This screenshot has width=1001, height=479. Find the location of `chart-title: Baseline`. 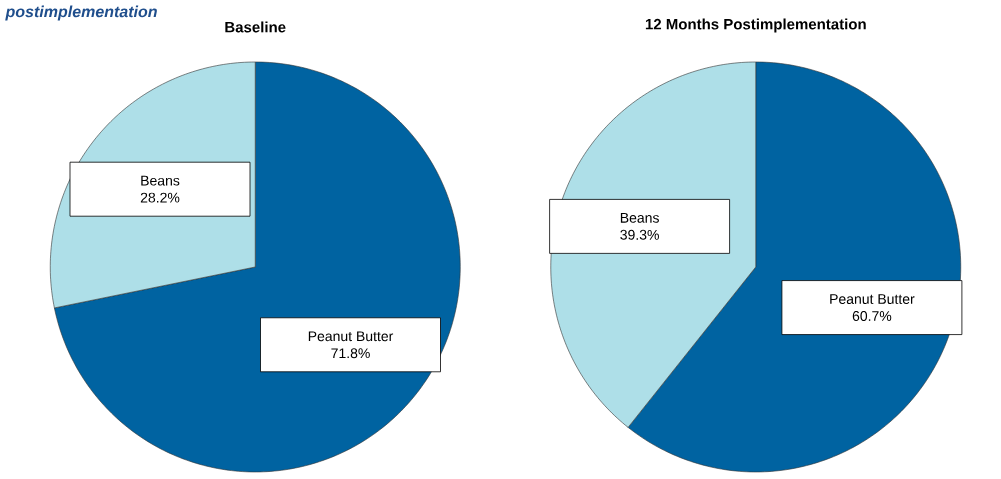

chart-title: Baseline is located at coordinates (255, 27).